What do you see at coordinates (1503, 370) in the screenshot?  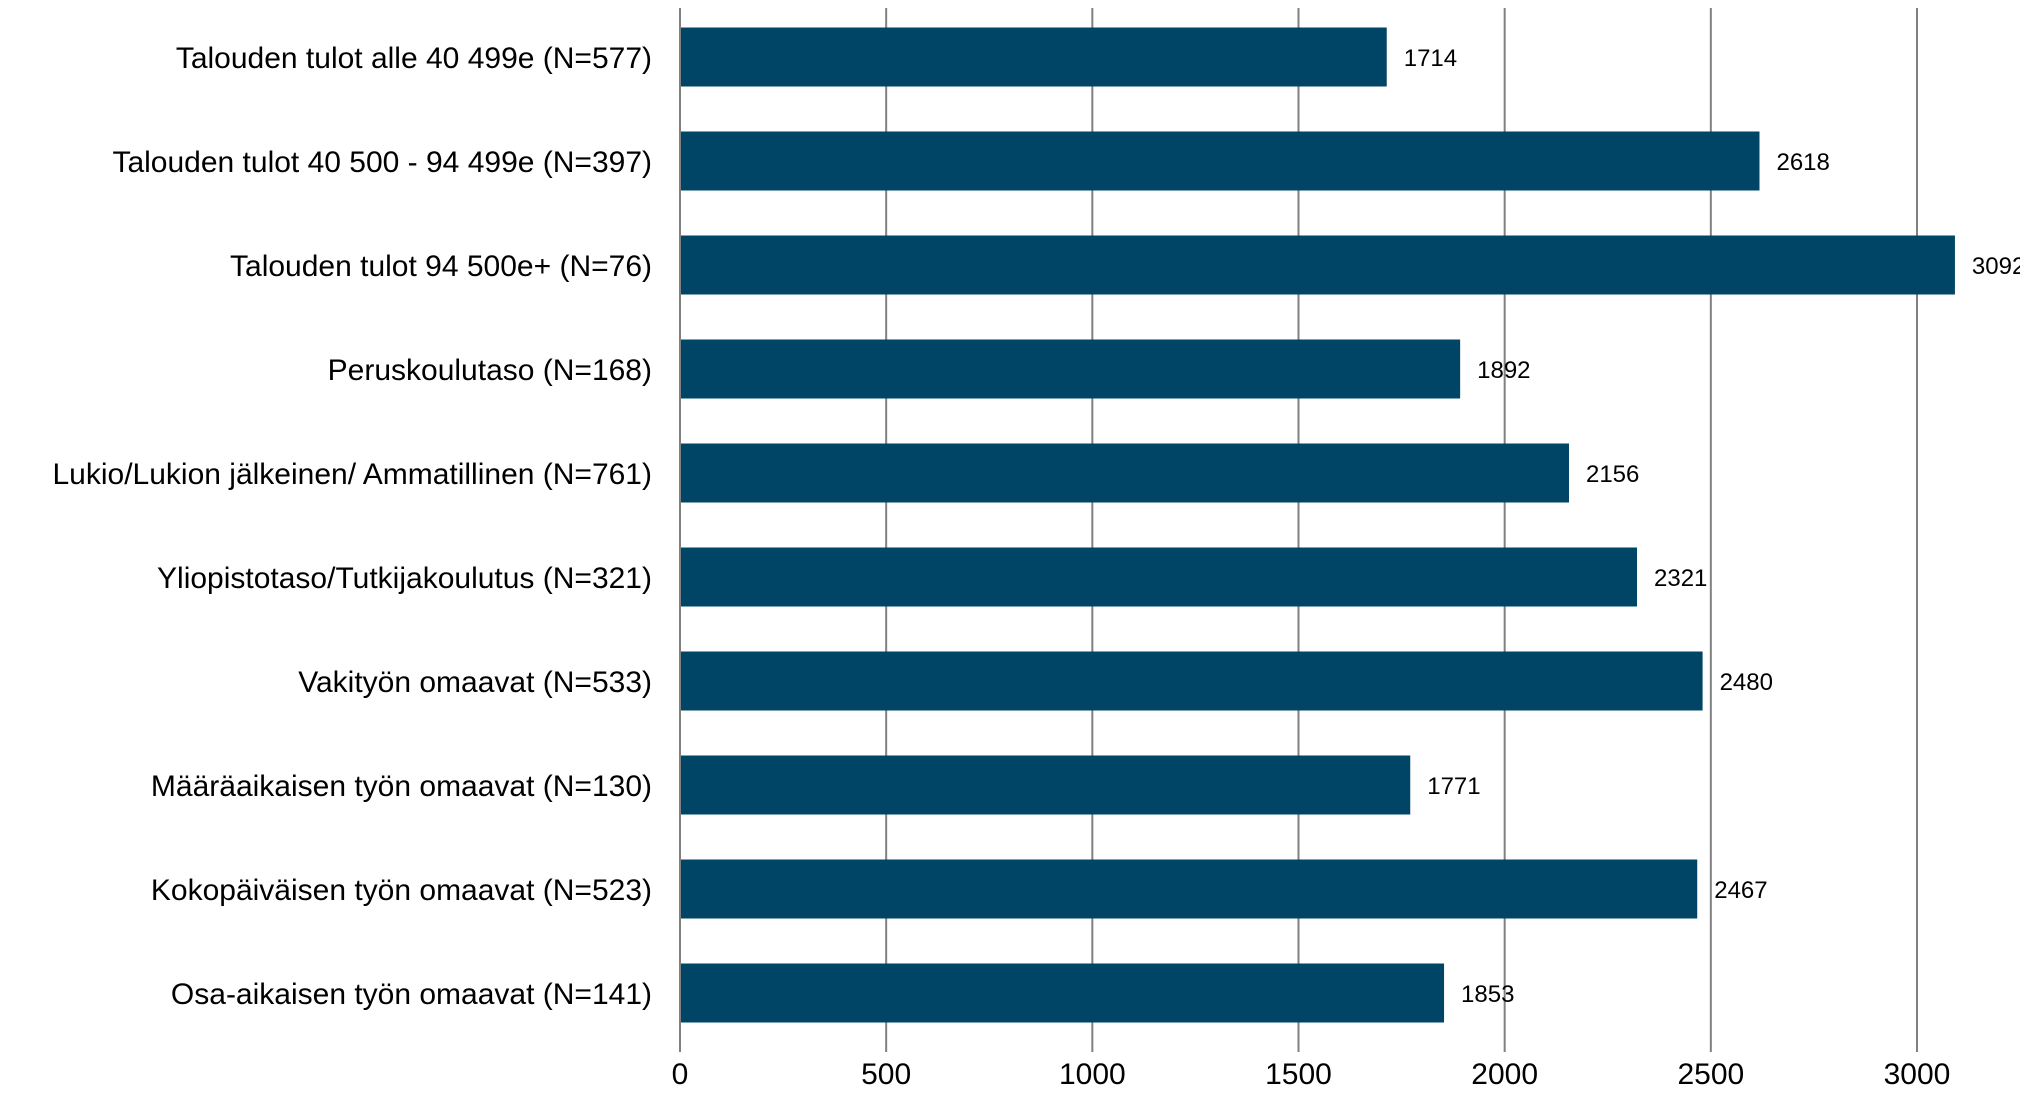 I see `data-label: 1892` at bounding box center [1503, 370].